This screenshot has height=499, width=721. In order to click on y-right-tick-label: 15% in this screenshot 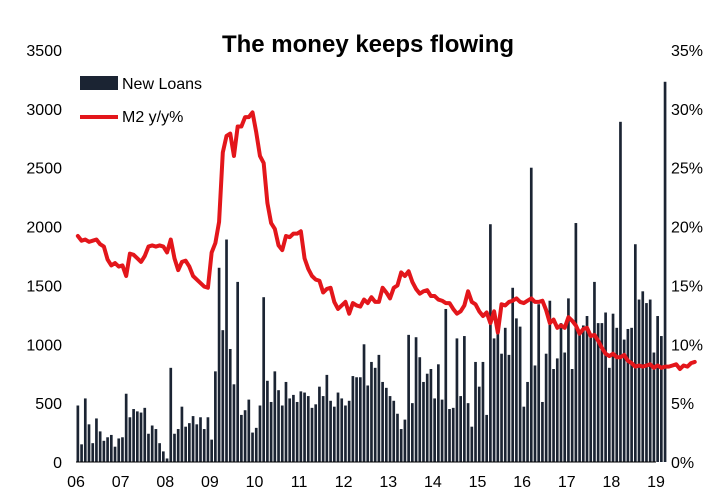, I will do `click(687, 286)`.